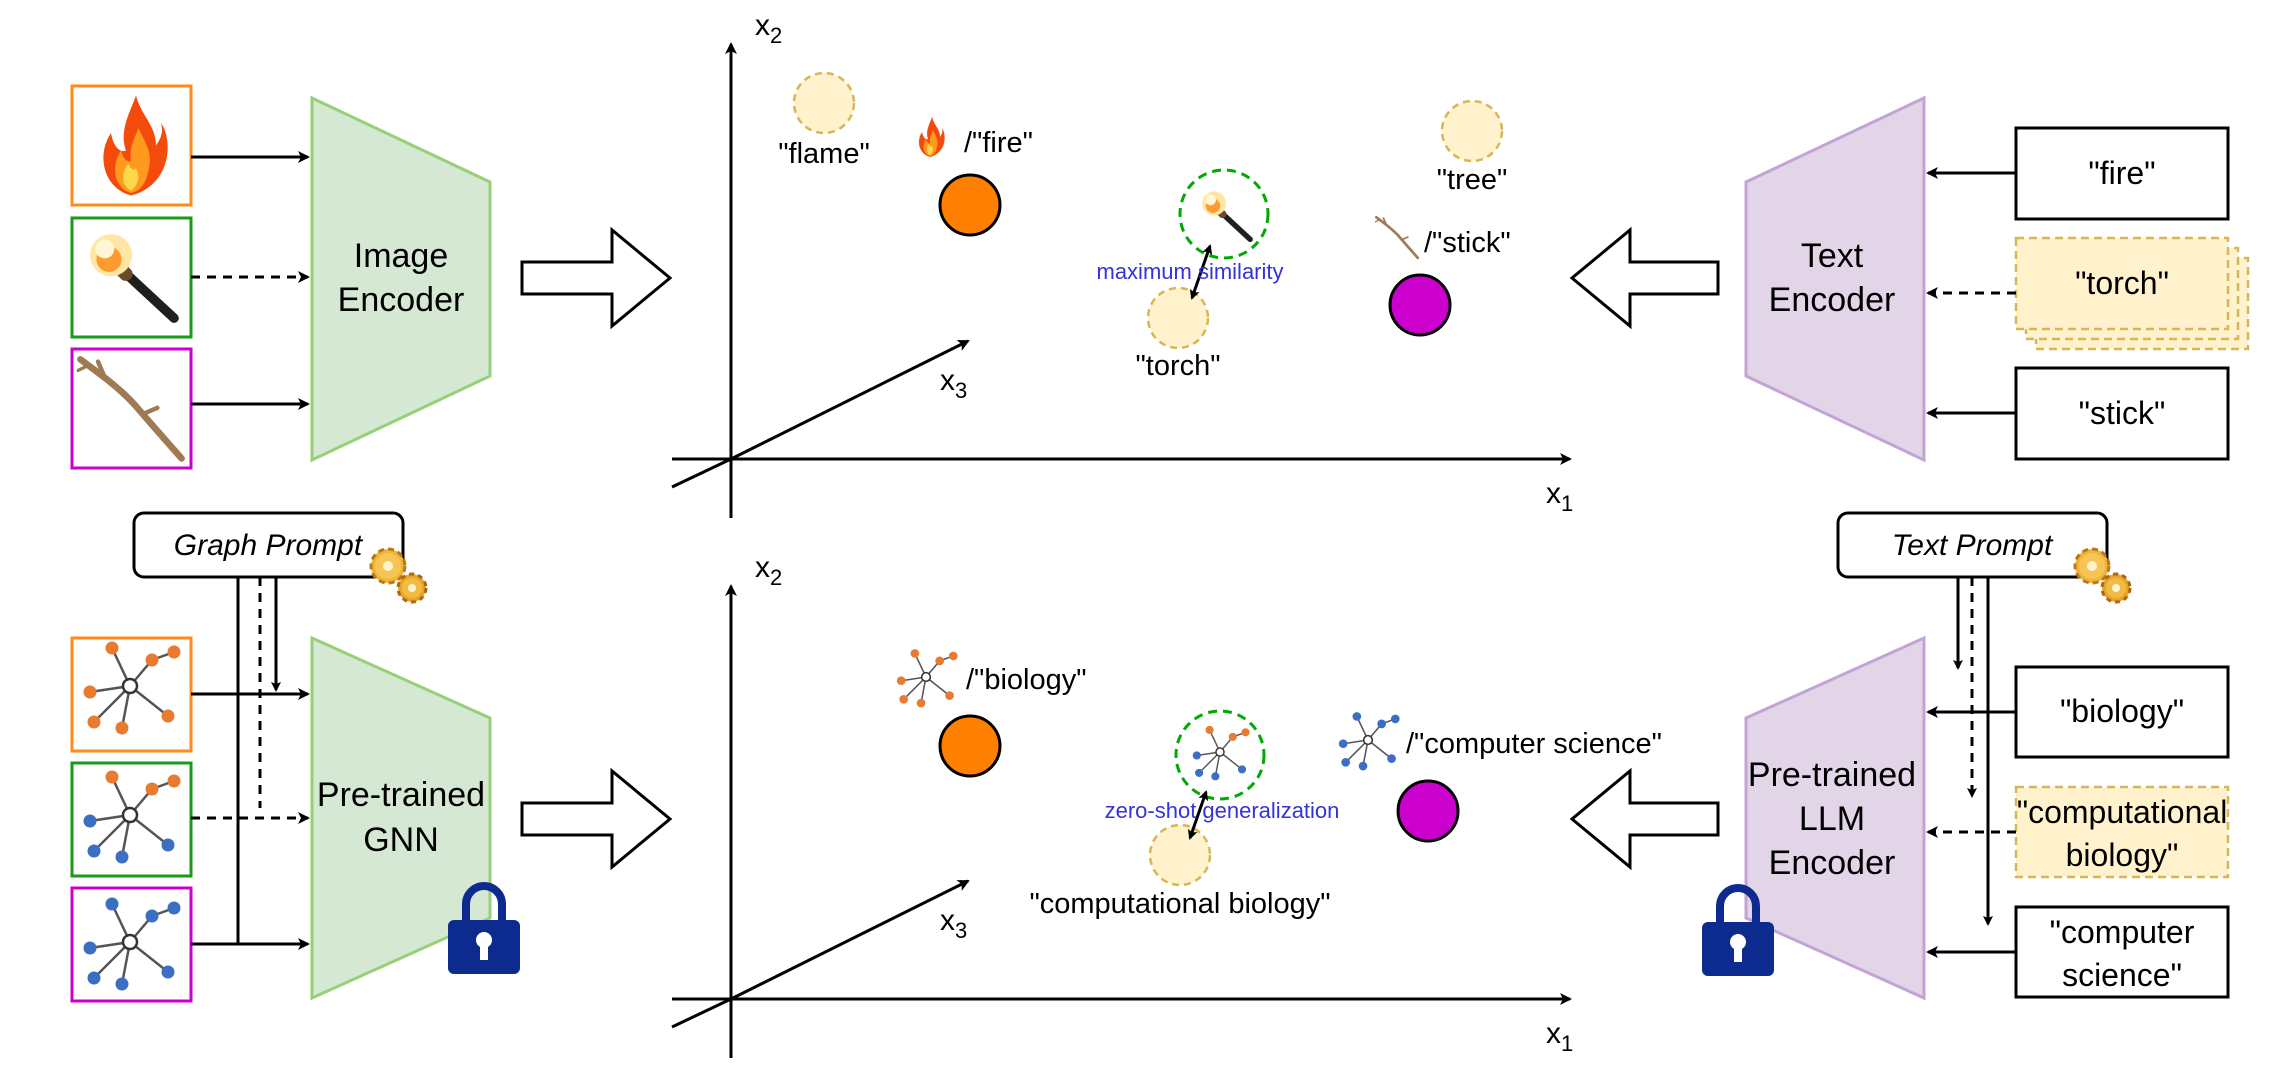 Image resolution: width=2272 pixels, height=1081 pixels. What do you see at coordinates (1472, 131) in the screenshot?
I see `tree-candidate` at bounding box center [1472, 131].